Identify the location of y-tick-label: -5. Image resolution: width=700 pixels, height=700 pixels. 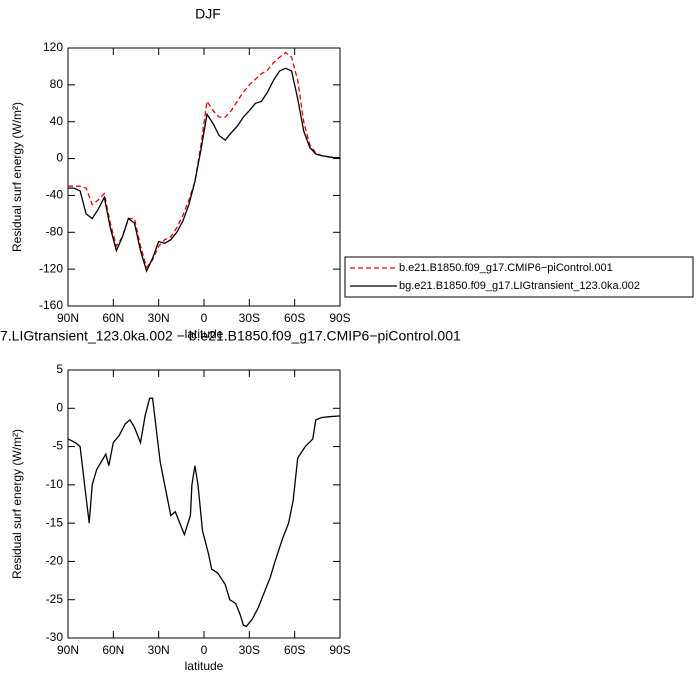
(57, 446).